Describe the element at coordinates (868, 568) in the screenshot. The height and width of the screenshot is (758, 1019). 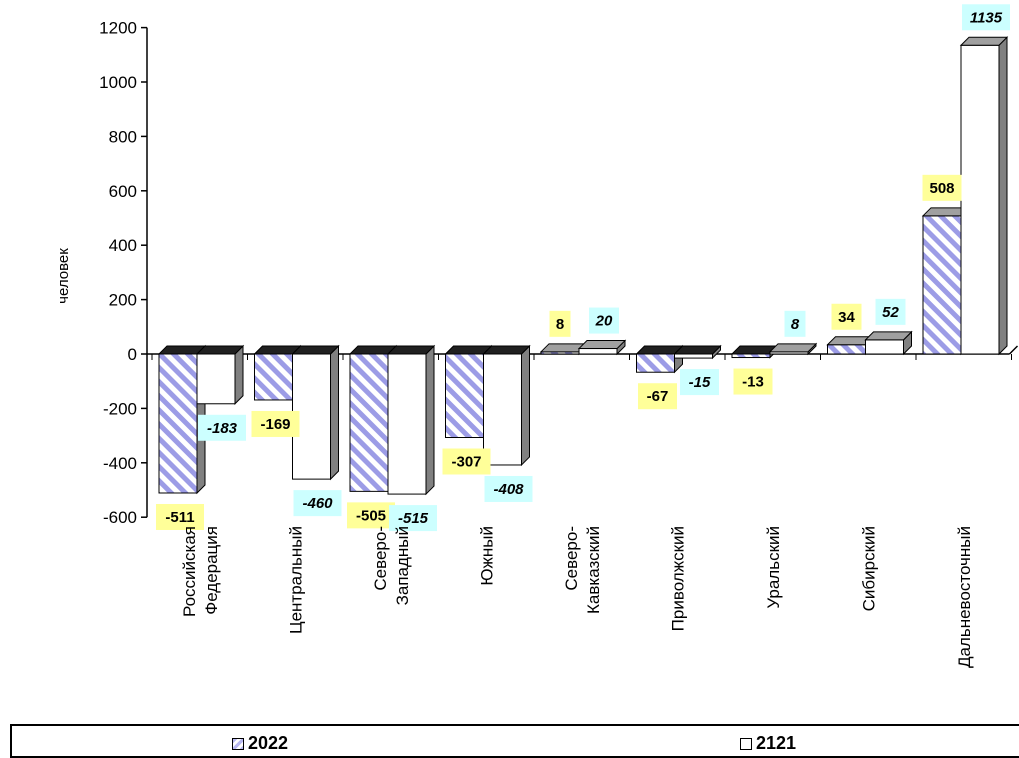
I see `x-category-label: Сибирский` at that location.